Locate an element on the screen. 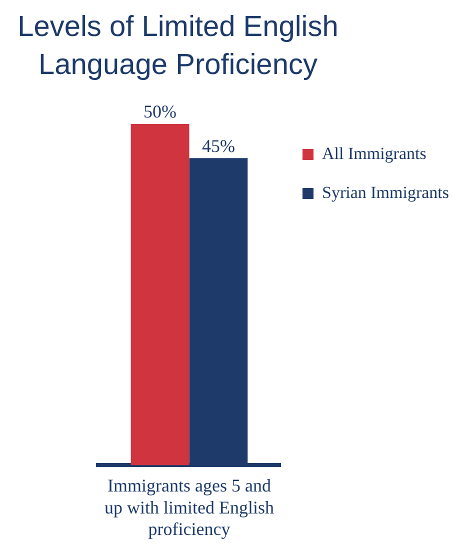 The height and width of the screenshot is (558, 459). x-tick-label: Immigrants ages 5 and up with limited English proficiency is located at coordinates (189, 507).